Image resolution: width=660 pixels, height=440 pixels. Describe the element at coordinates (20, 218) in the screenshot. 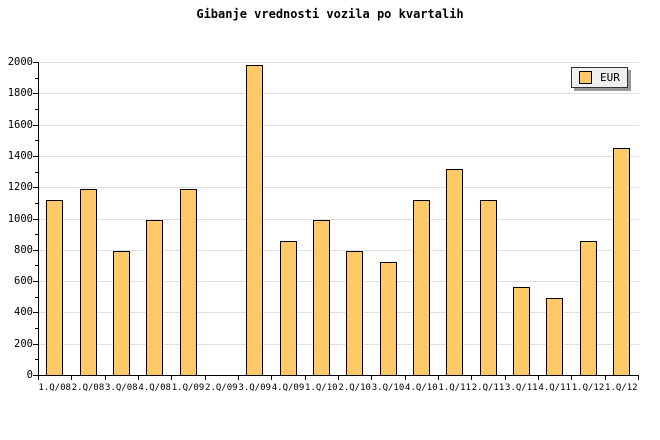

I see `y-tick-label-1000: 1000` at that location.